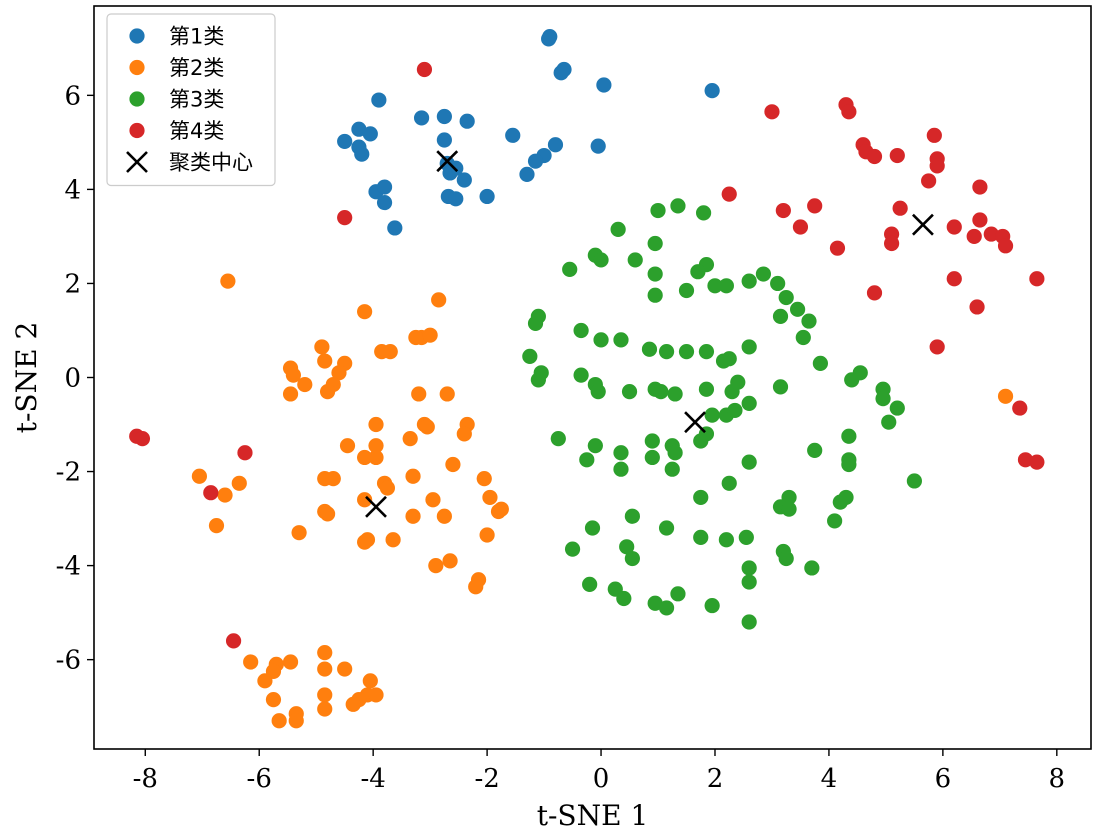 The width and height of the screenshot is (1099, 833). Describe the element at coordinates (259, 779) in the screenshot. I see `x-tick-label: -6` at that location.